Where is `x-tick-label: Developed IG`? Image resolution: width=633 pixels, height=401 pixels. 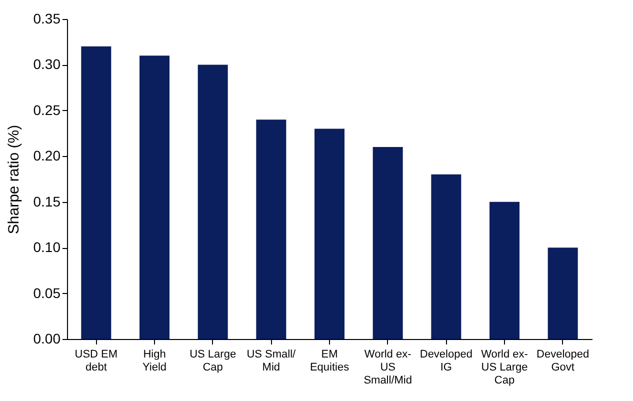
x-tick-label: Developed IG is located at coordinates (446, 361).